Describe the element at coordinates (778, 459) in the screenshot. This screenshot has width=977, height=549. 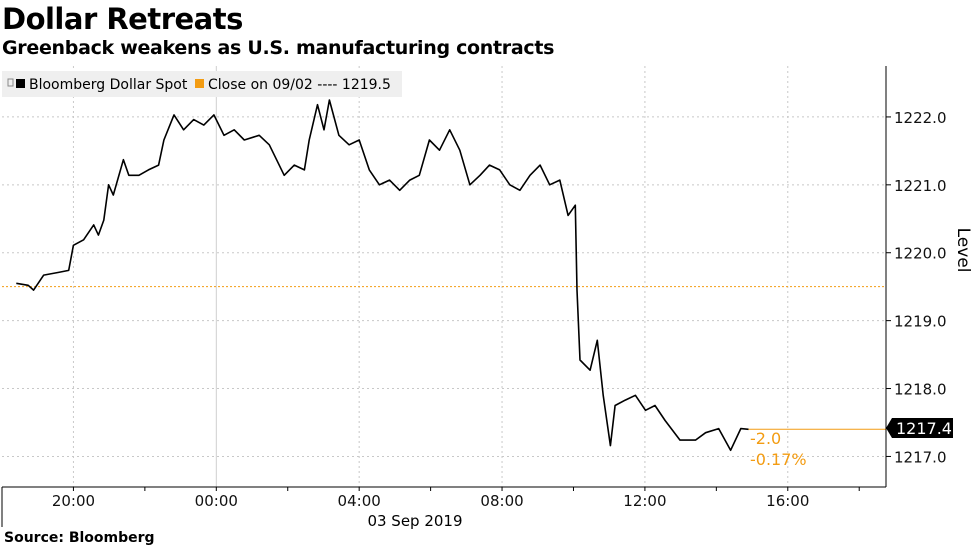
I see `change-pct-annotation: -0.17%` at that location.